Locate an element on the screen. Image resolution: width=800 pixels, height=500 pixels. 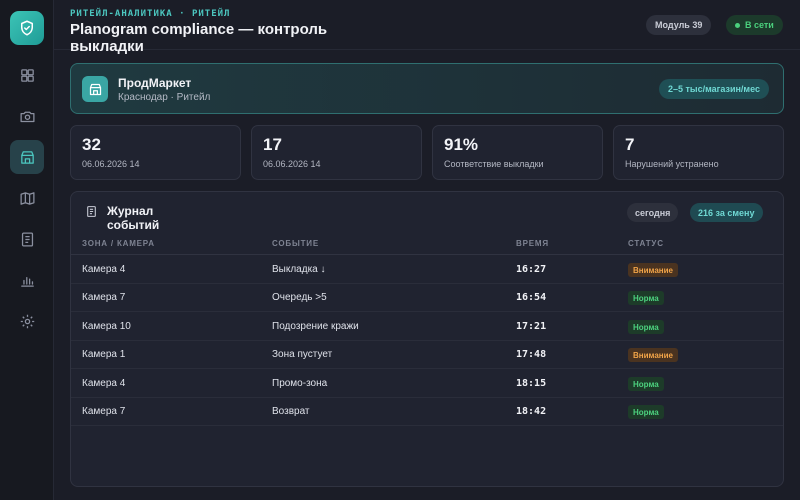
sidebar is located at coordinates (27, 250).